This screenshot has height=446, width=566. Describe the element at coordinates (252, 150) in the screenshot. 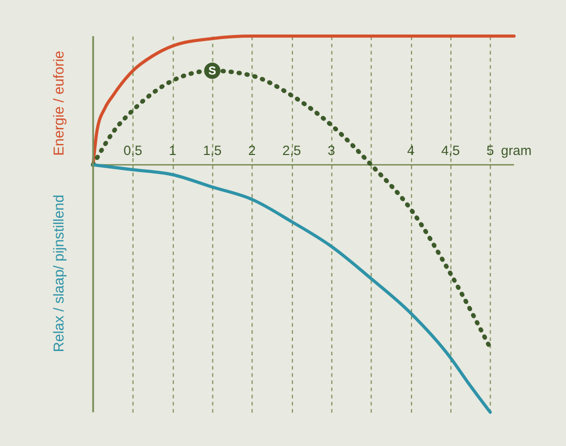

I see `x-tick-label: 2` at that location.